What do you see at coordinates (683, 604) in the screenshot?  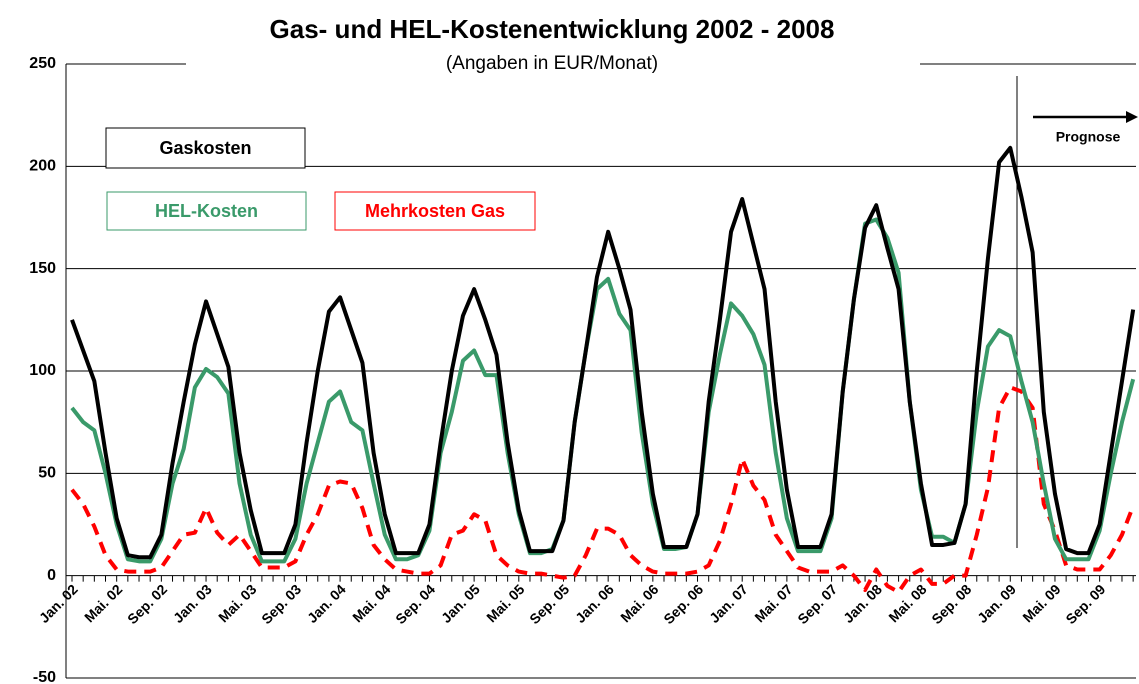 I see `x-tick-label: Sep. 06` at bounding box center [683, 604].